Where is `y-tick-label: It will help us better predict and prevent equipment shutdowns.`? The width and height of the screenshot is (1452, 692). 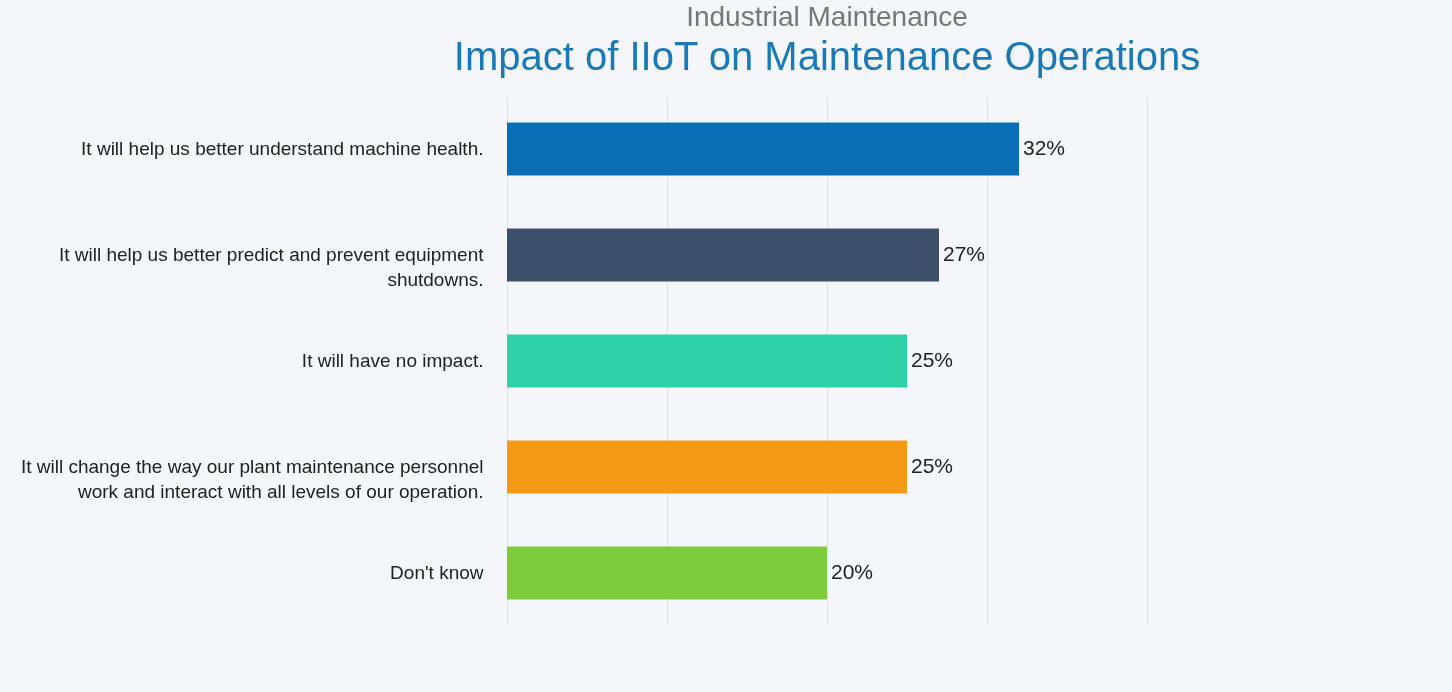
y-tick-label: It will help us better predict and prevent equipment shutdowns. is located at coordinates (271, 267).